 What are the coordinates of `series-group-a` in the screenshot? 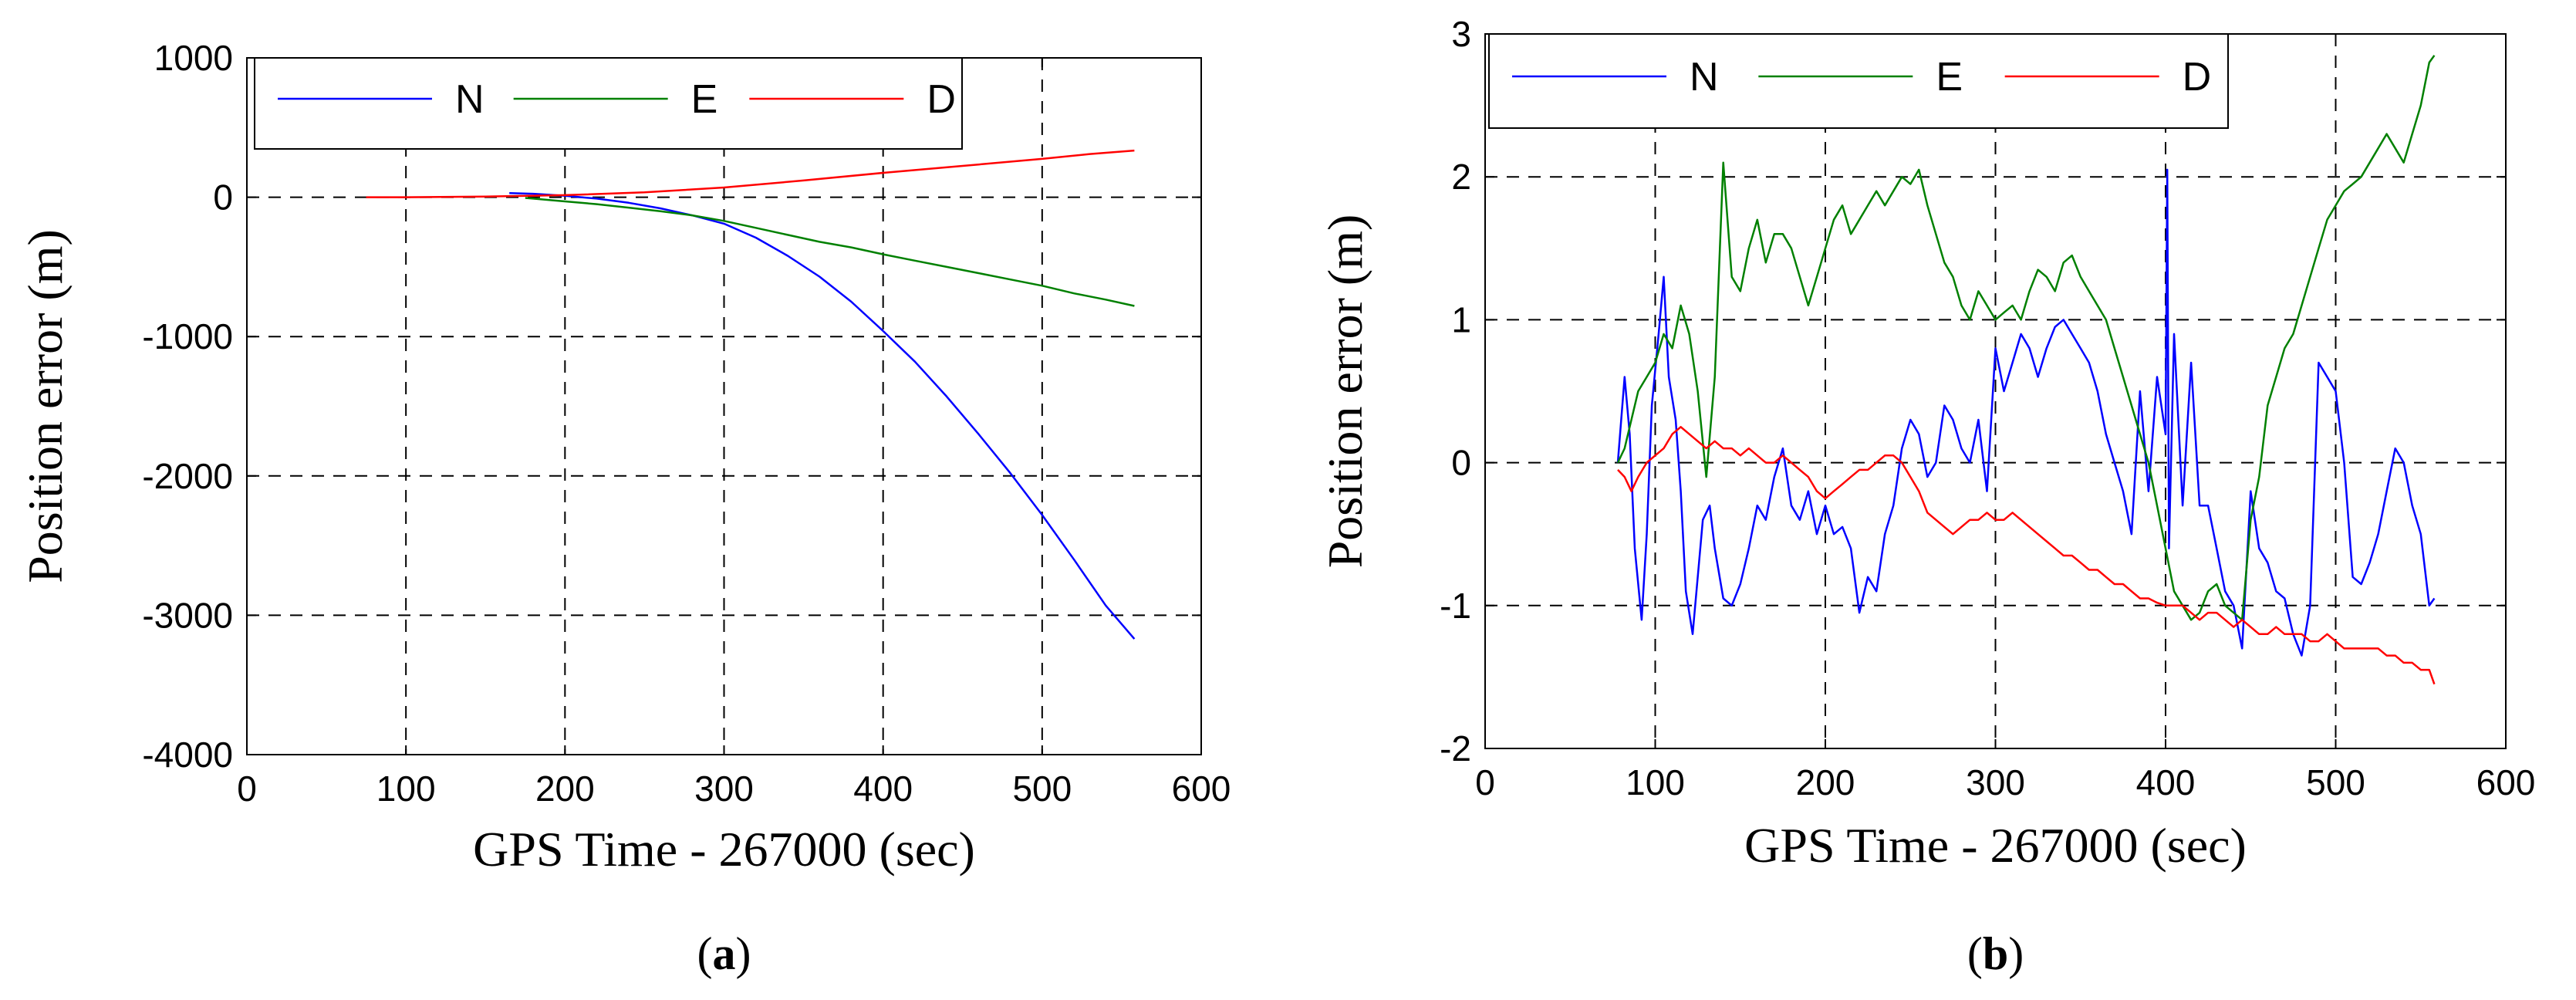 It's located at (751, 394).